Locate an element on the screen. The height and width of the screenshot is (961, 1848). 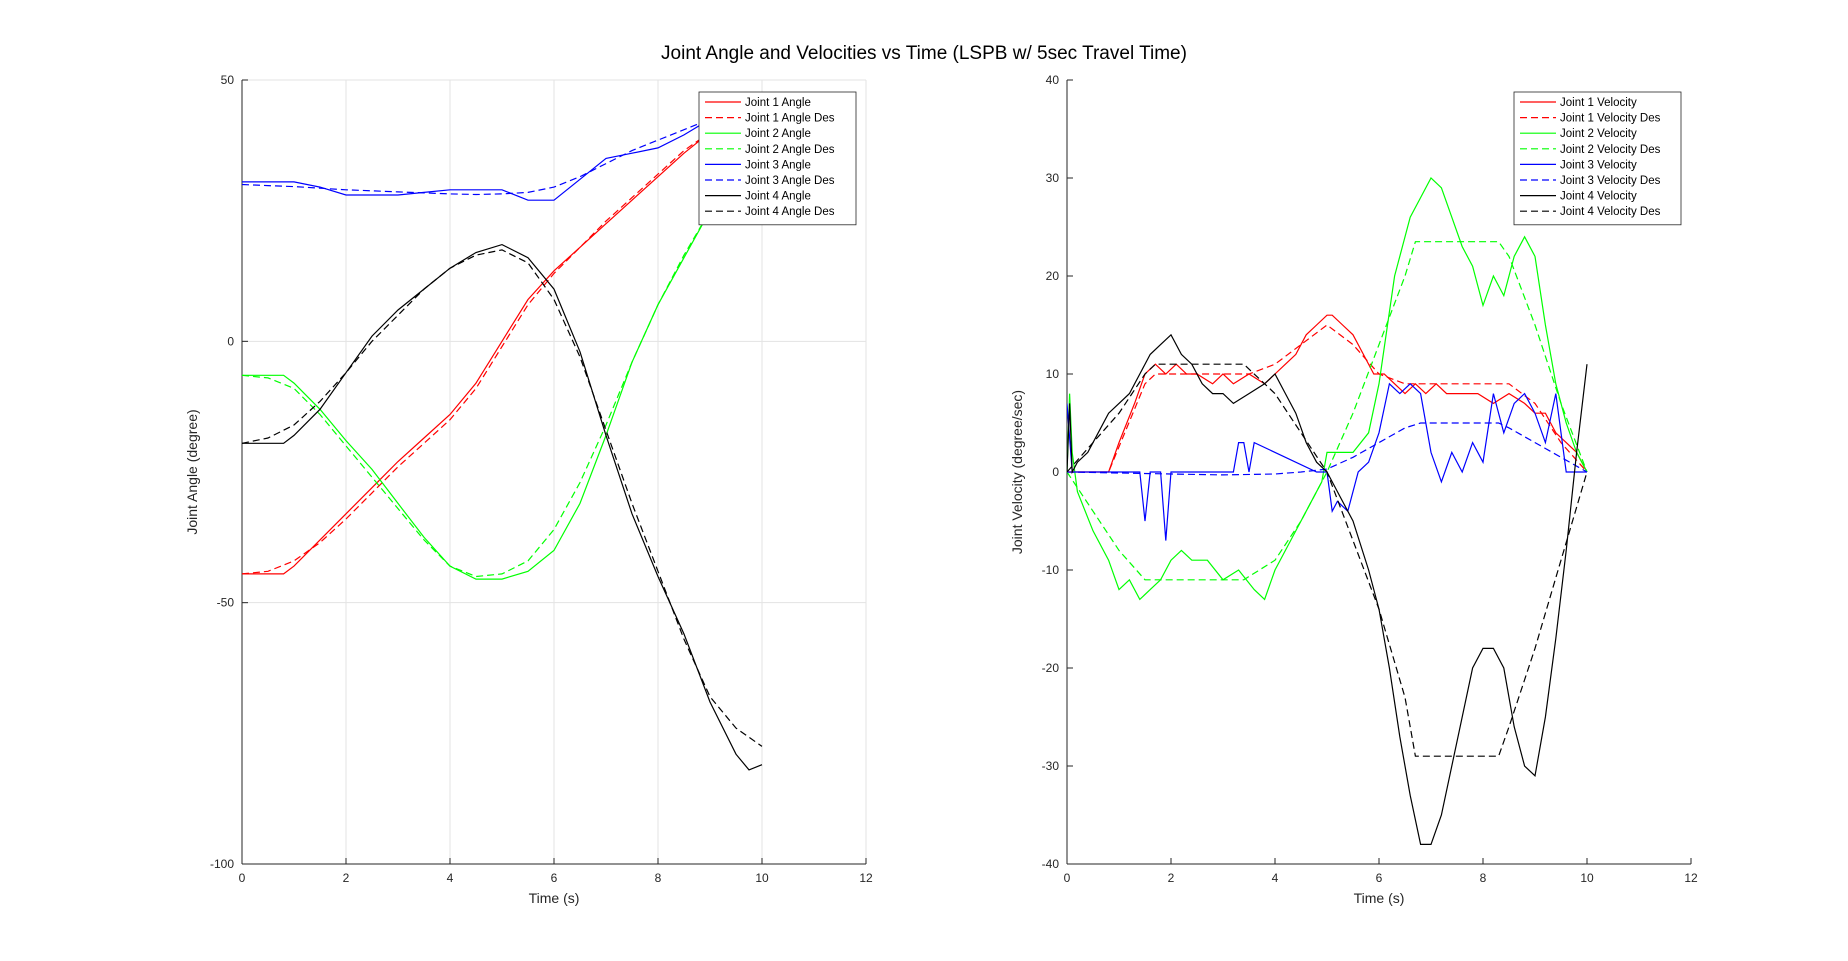
velocity-x-axis-label: Time (s) is located at coordinates (1379, 898).